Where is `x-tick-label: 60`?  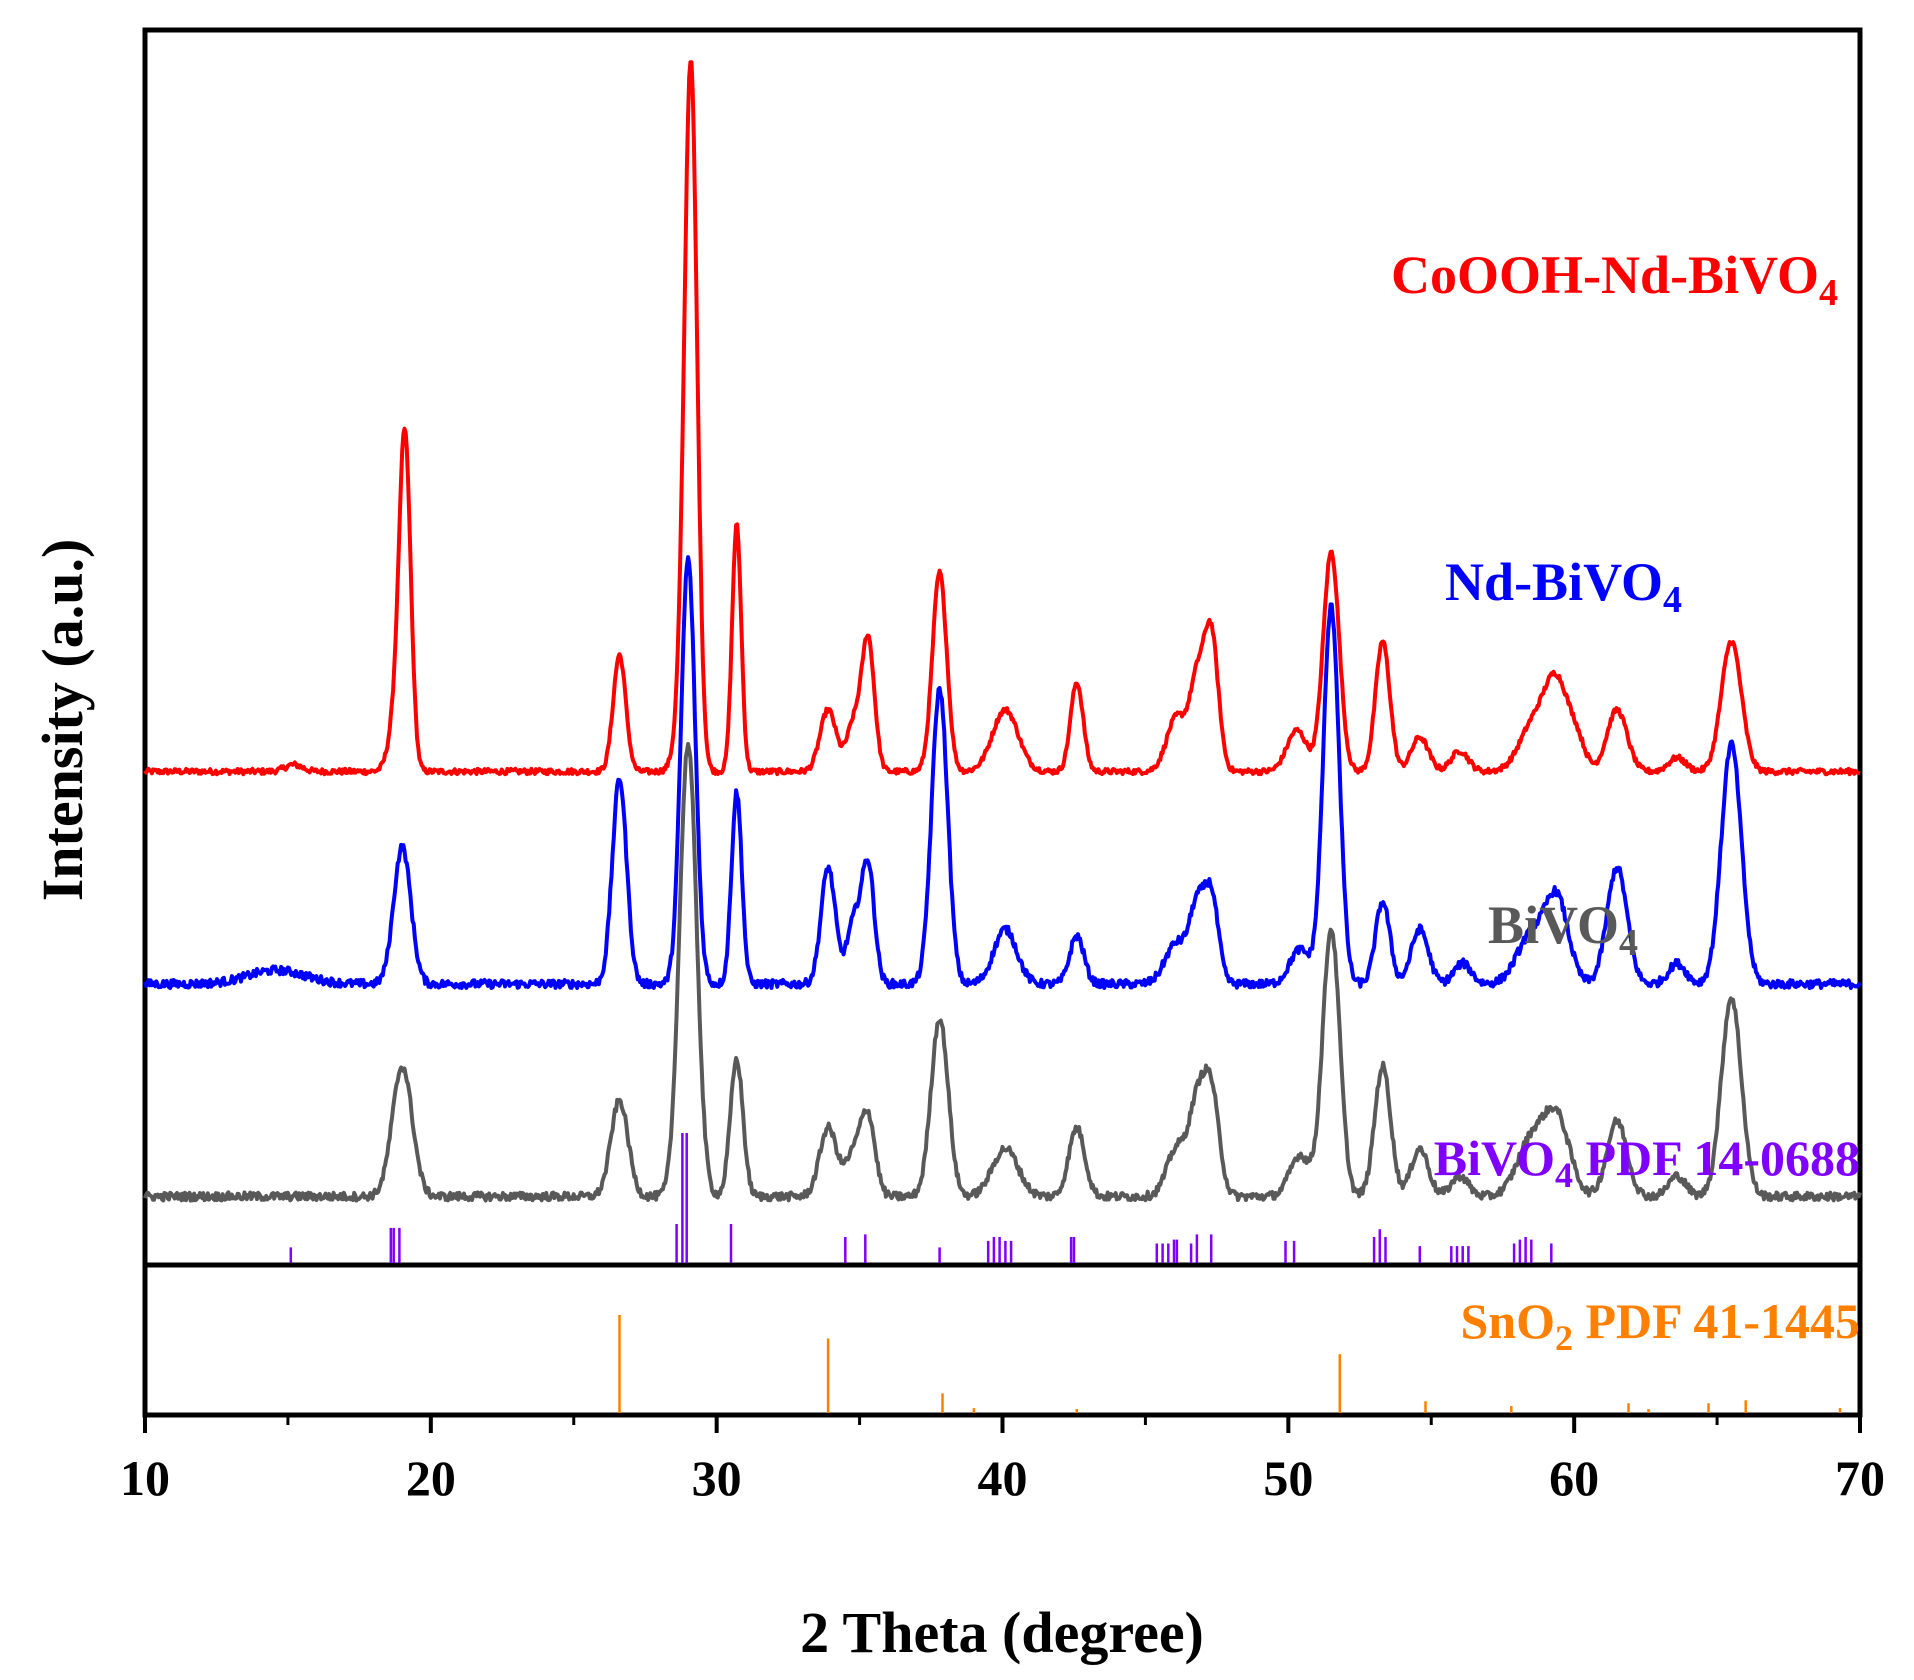 x-tick-label: 60 is located at coordinates (1574, 1478).